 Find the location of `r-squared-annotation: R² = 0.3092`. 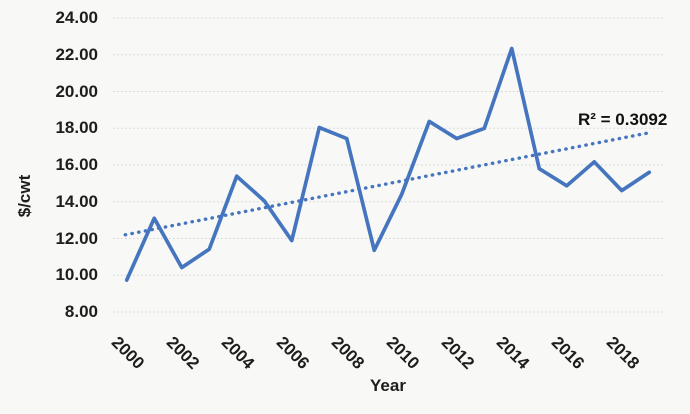

r-squared-annotation: R² = 0.3092 is located at coordinates (623, 119).